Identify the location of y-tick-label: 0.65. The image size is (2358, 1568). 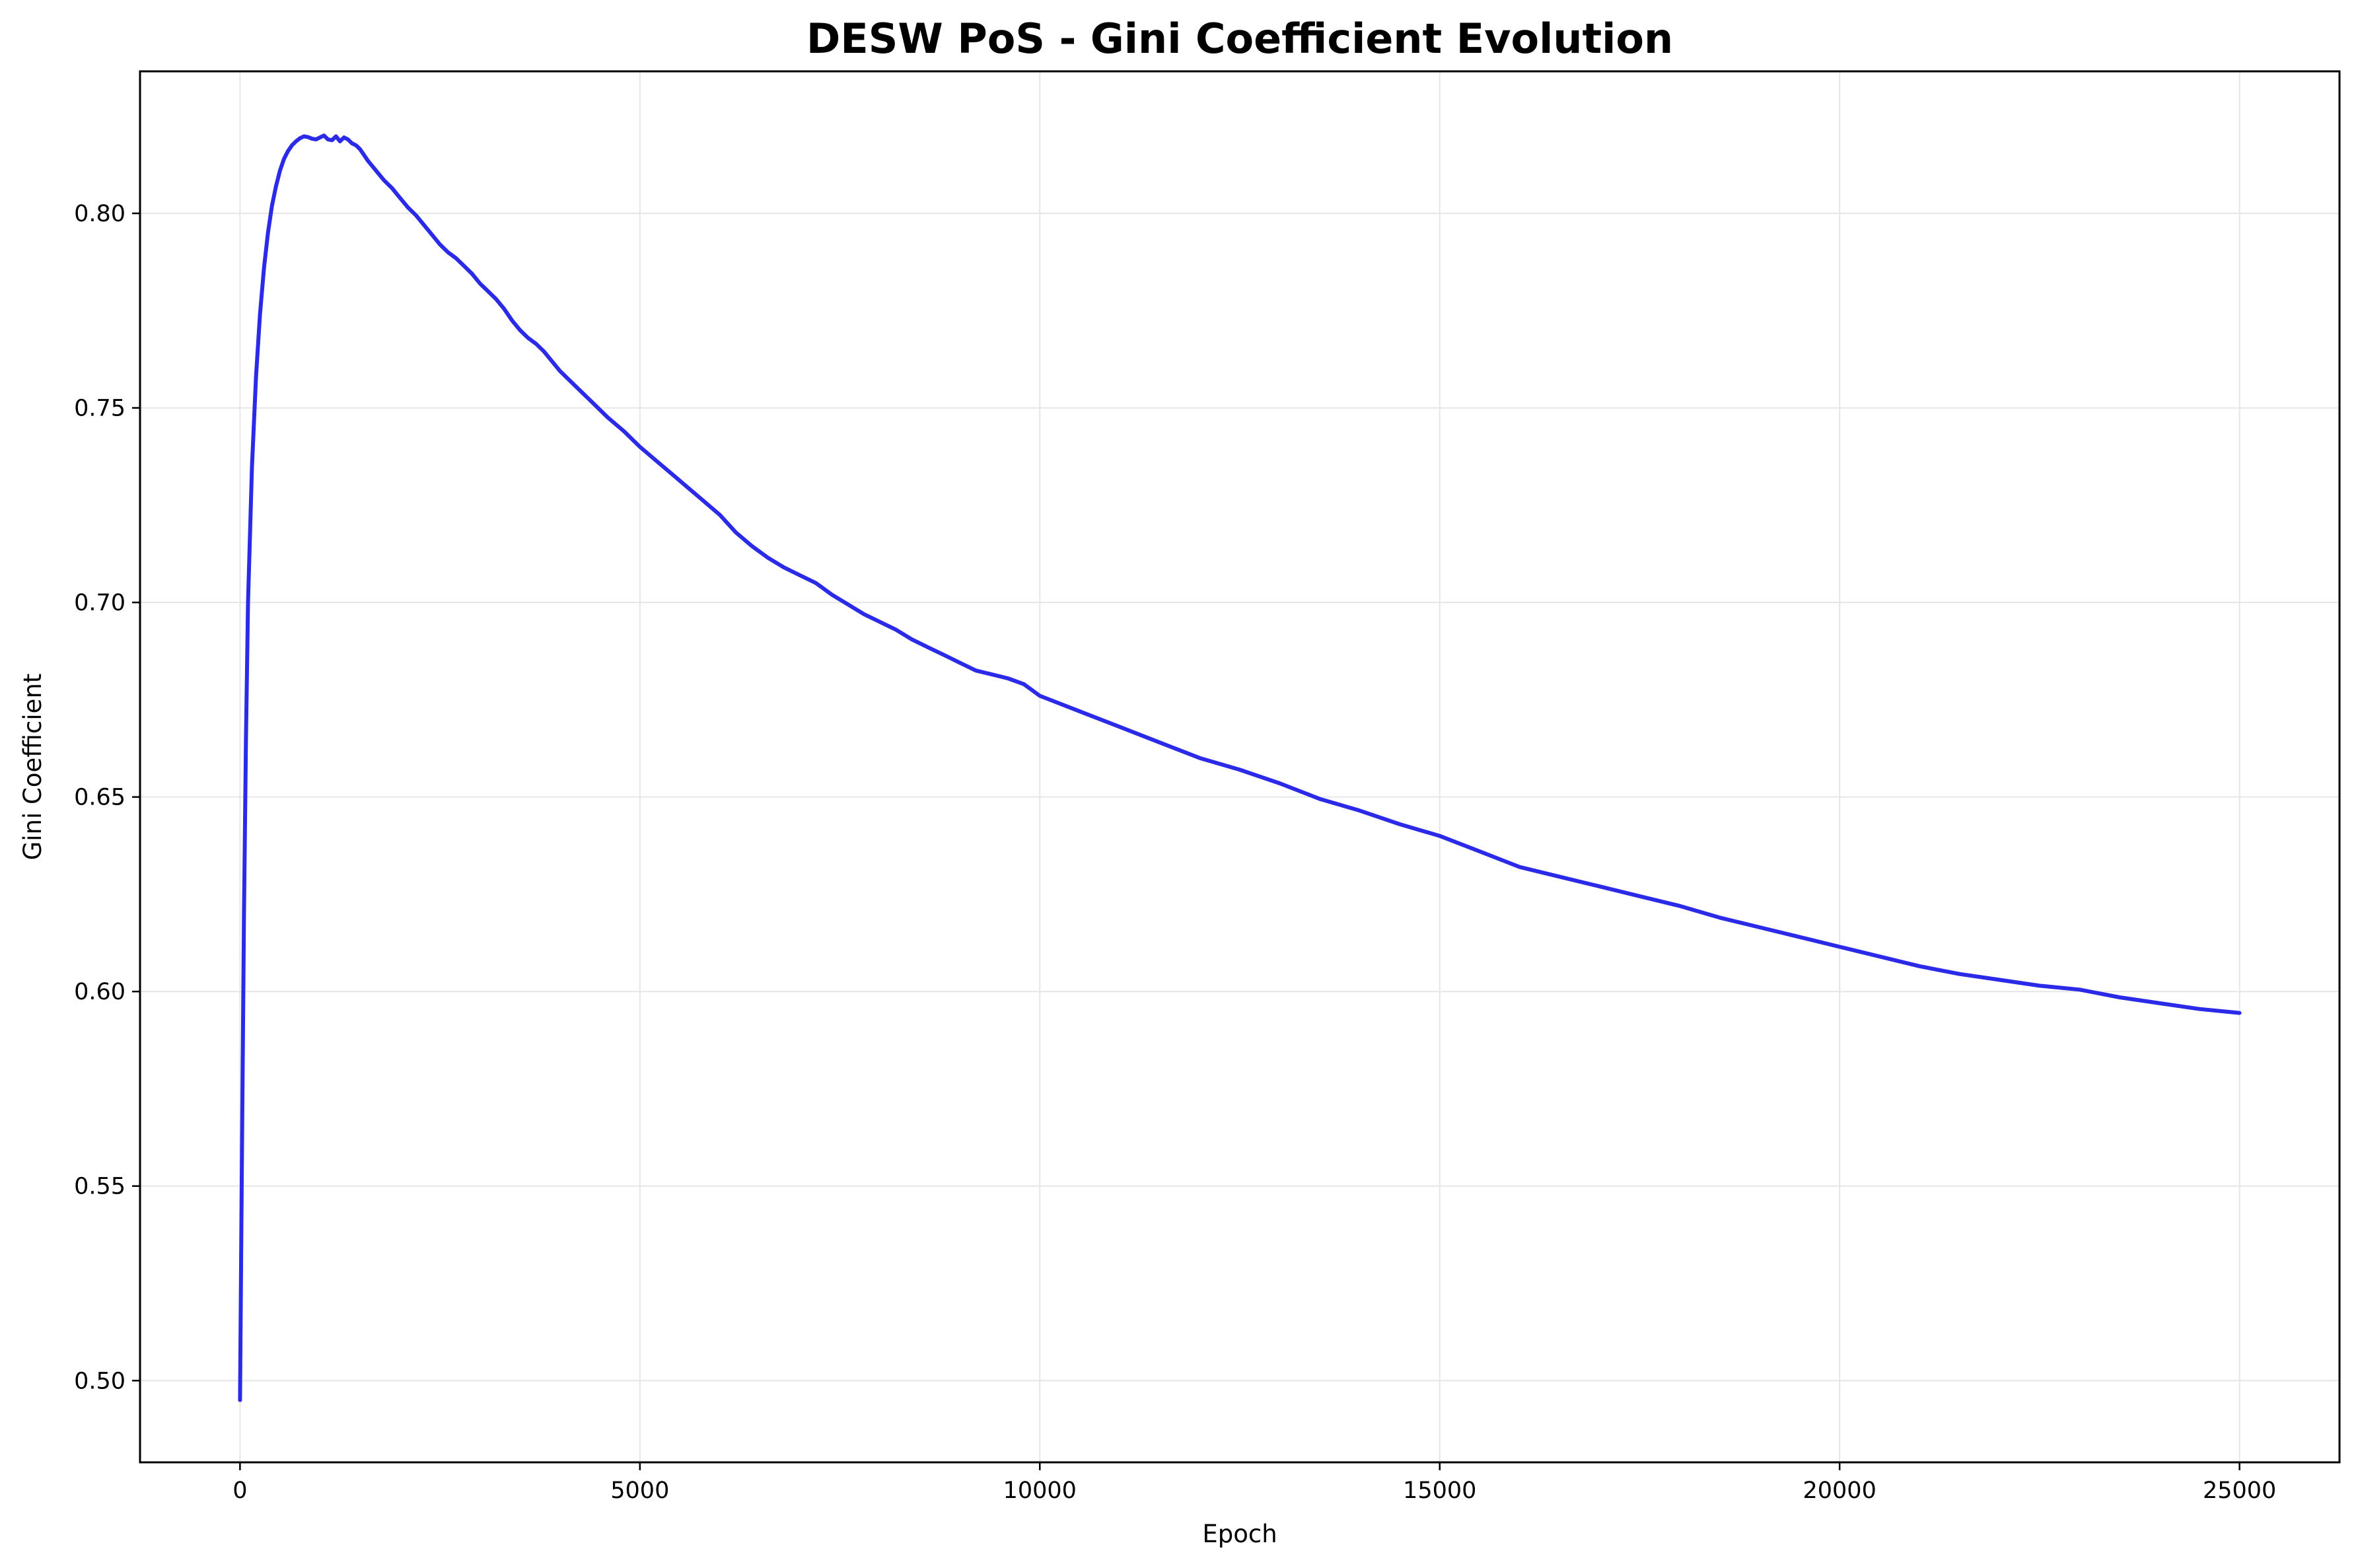
(99, 798).